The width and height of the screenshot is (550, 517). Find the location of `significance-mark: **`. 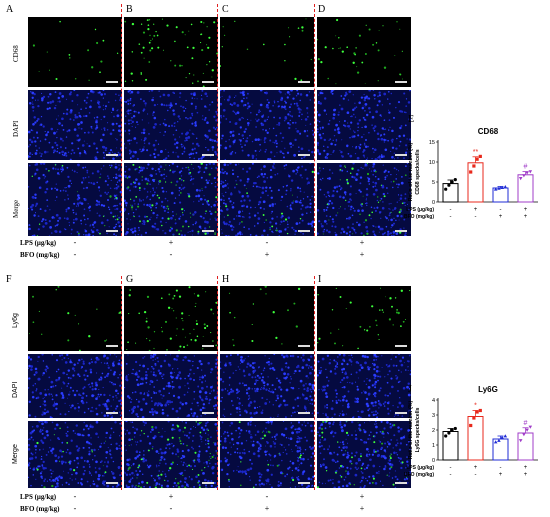

significance-mark: ** is located at coordinates (476, 152).